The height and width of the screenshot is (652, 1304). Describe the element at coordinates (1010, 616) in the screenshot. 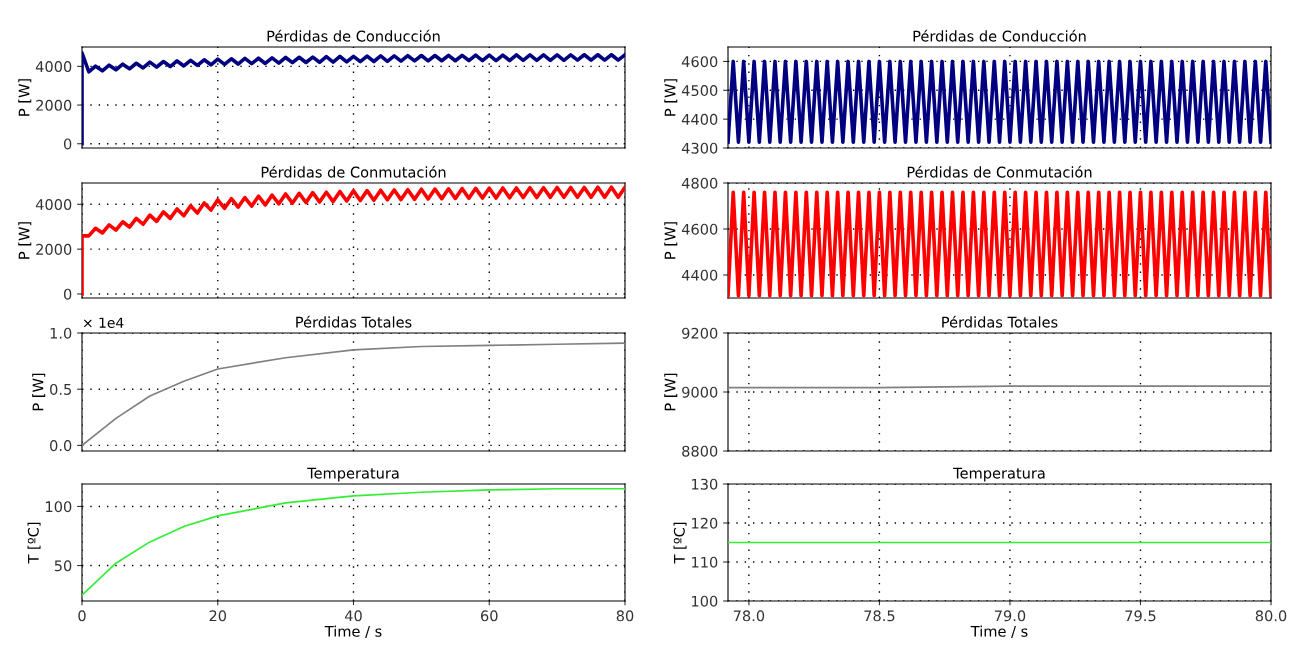

I see `x-tick-label: 79.0` at that location.